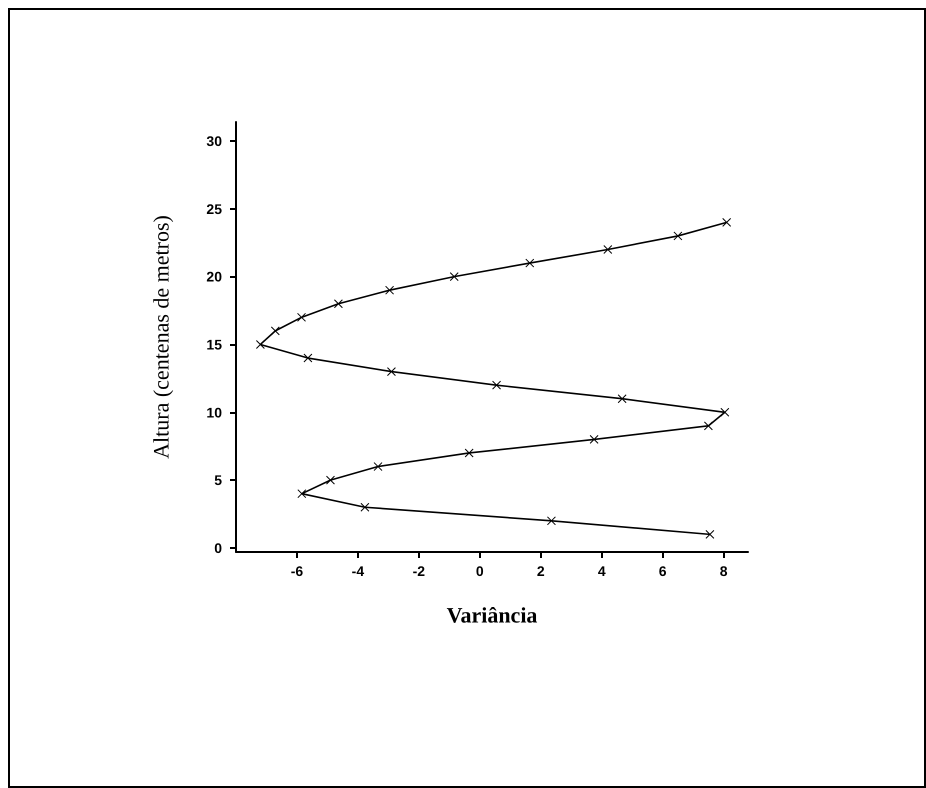 This screenshot has height=788, width=926. I want to click on x-tick-label: -4, so click(358, 571).